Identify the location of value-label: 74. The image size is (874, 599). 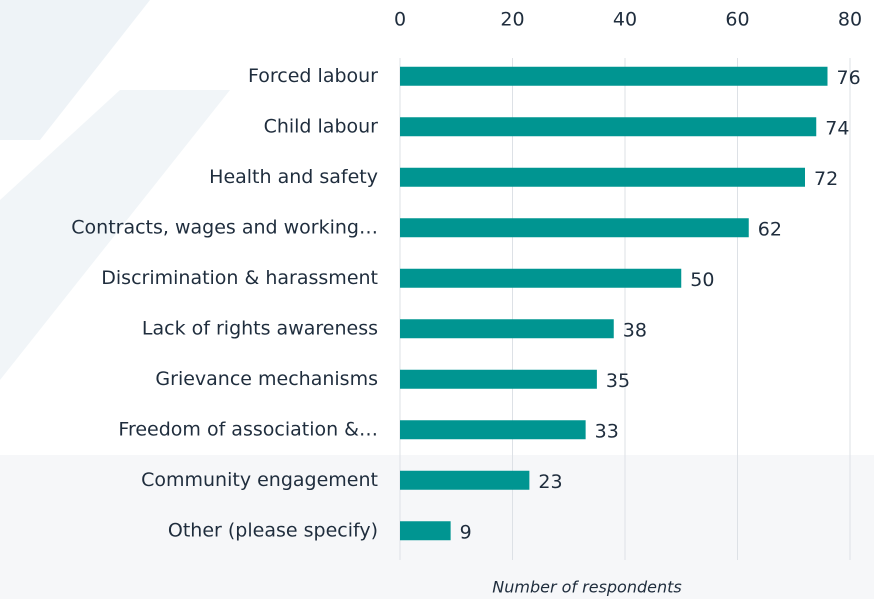
(837, 128).